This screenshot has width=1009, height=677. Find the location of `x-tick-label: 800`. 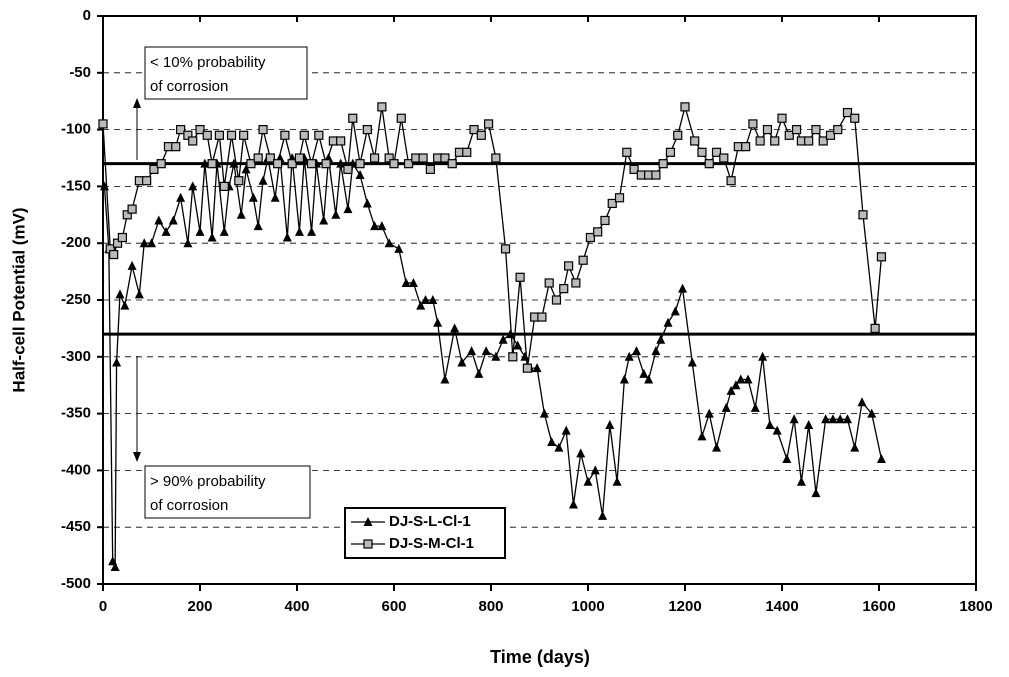

x-tick-label: 800 is located at coordinates (490, 606).